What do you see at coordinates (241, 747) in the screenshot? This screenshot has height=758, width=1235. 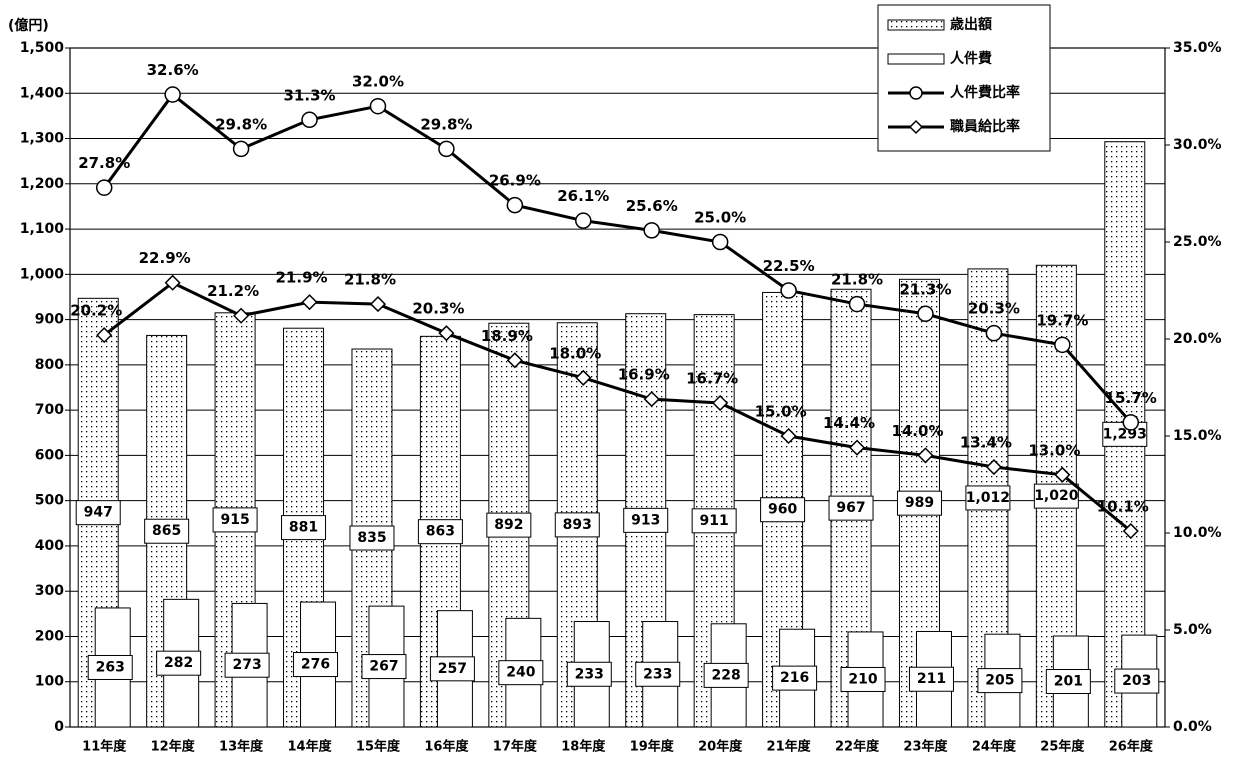 I see `x-tick-label: 13年度` at bounding box center [241, 747].